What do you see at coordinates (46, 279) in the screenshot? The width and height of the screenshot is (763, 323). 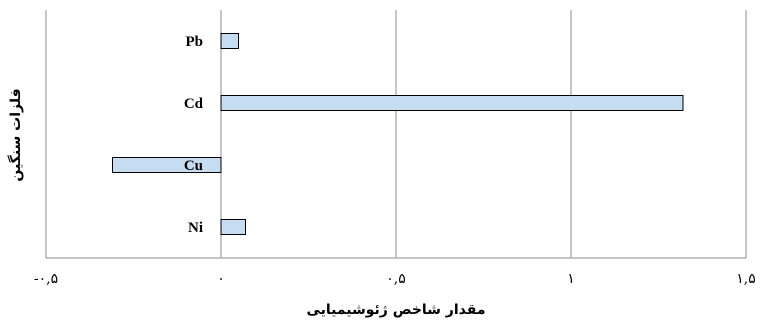 I see `x-tick-label: -۰,۵` at bounding box center [46, 279].